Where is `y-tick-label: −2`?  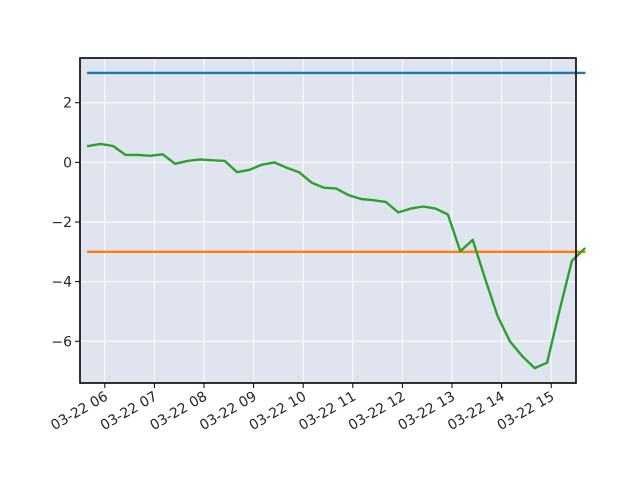
y-tick-label: −2 is located at coordinates (61, 223).